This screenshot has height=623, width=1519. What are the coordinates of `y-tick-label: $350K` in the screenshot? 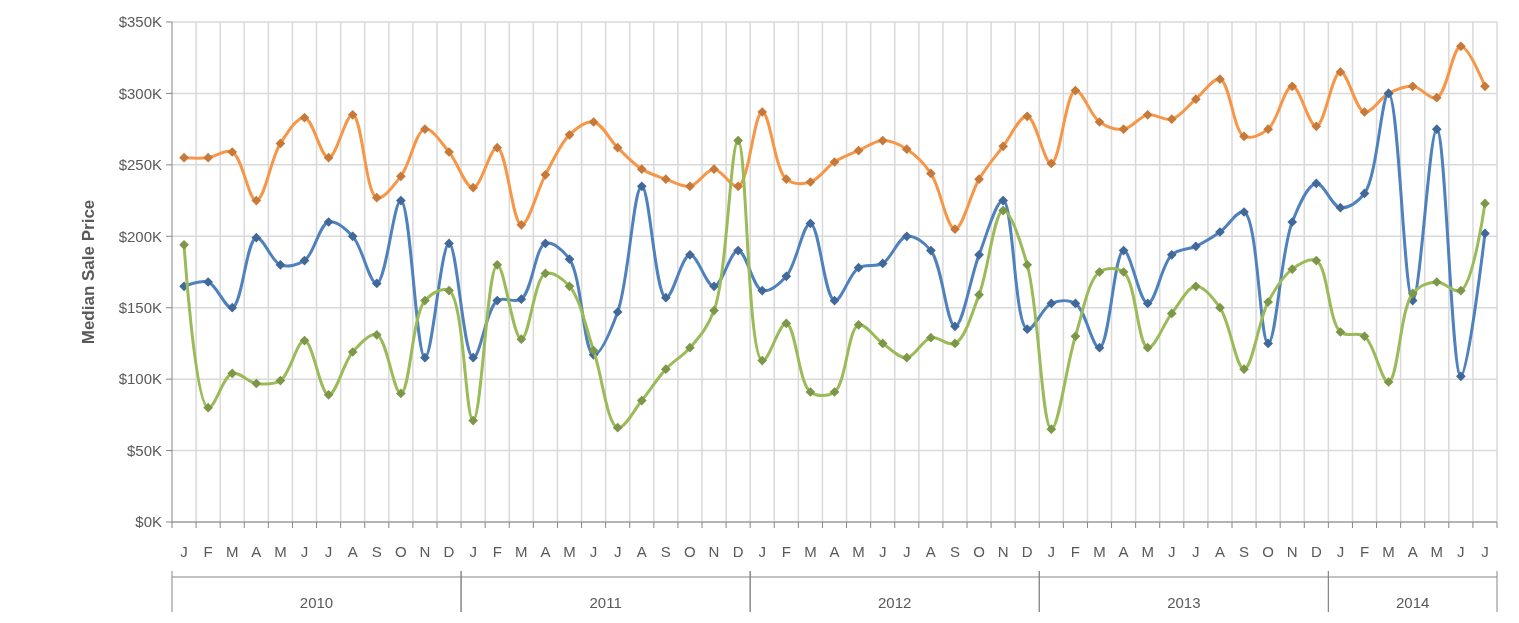 It's located at (140, 22).